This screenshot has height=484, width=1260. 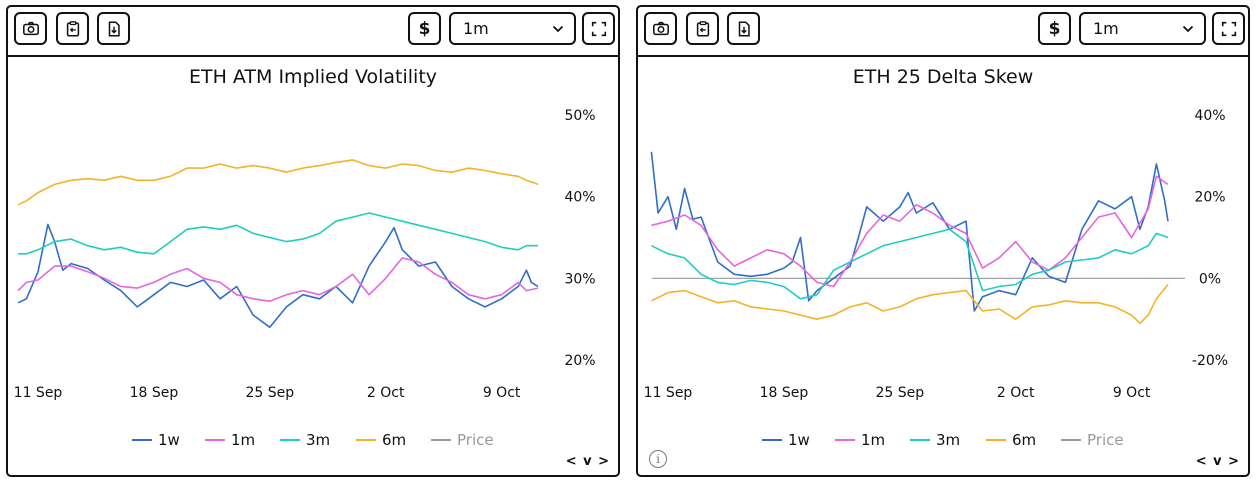 What do you see at coordinates (1210, 279) in the screenshot?
I see `y-tick-label: 0%` at bounding box center [1210, 279].